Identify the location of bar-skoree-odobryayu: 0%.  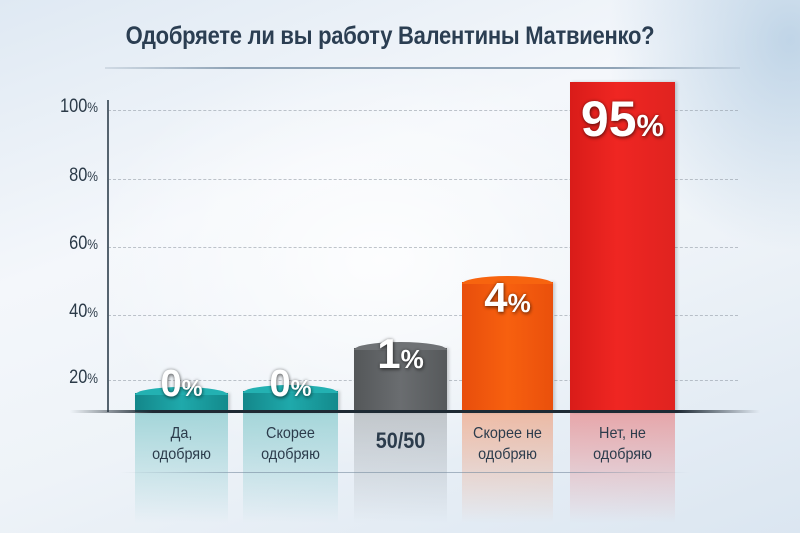
(290, 387).